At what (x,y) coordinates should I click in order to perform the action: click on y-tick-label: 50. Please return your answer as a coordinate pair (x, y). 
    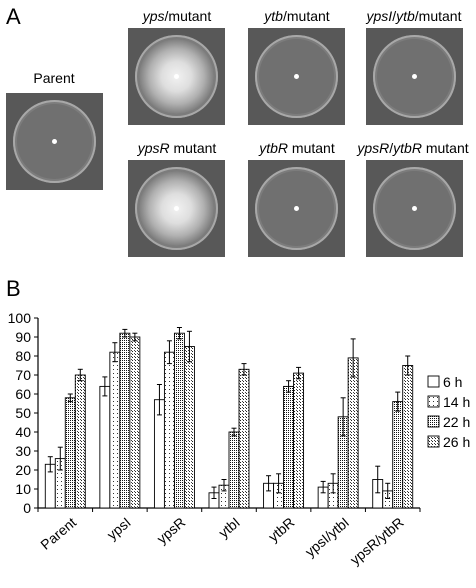
    Looking at the image, I should click on (23, 413).